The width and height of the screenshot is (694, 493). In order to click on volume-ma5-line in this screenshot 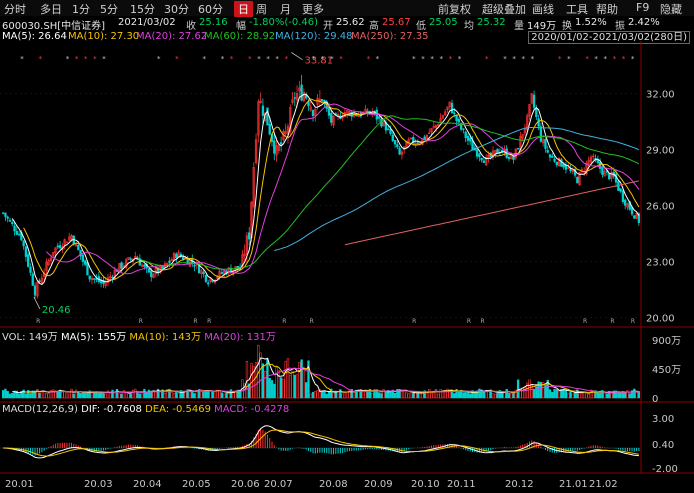, I will do `click(325, 375)`.